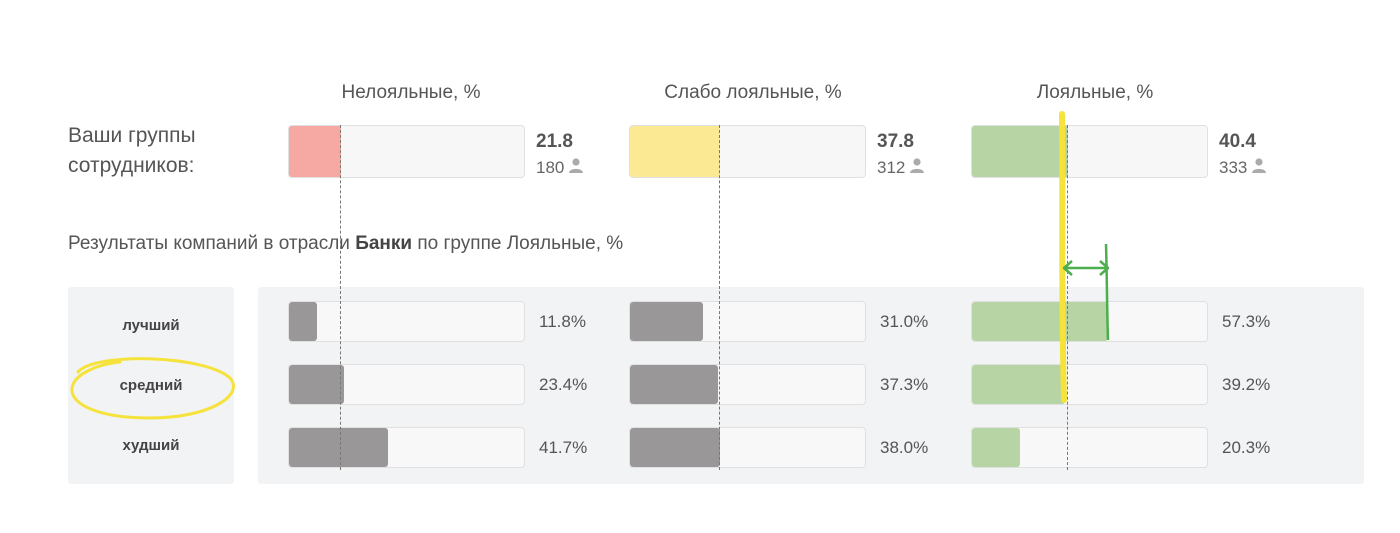 The width and height of the screenshot is (1400, 533). I want to click on industry-name: Банки, so click(384, 243).